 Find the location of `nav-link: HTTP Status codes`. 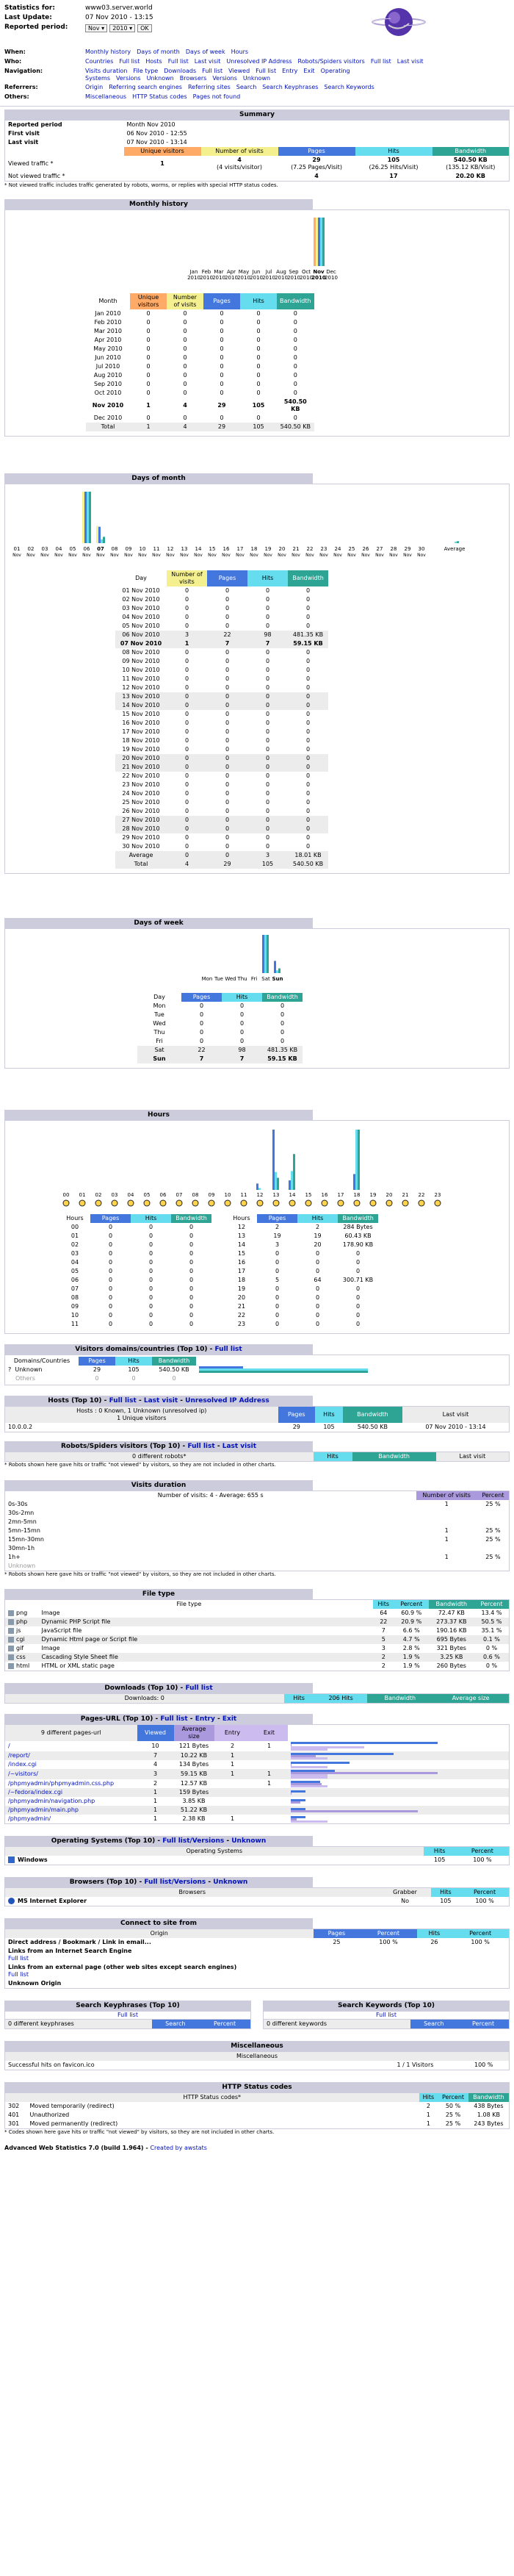

nav-link: HTTP Status codes is located at coordinates (159, 96).